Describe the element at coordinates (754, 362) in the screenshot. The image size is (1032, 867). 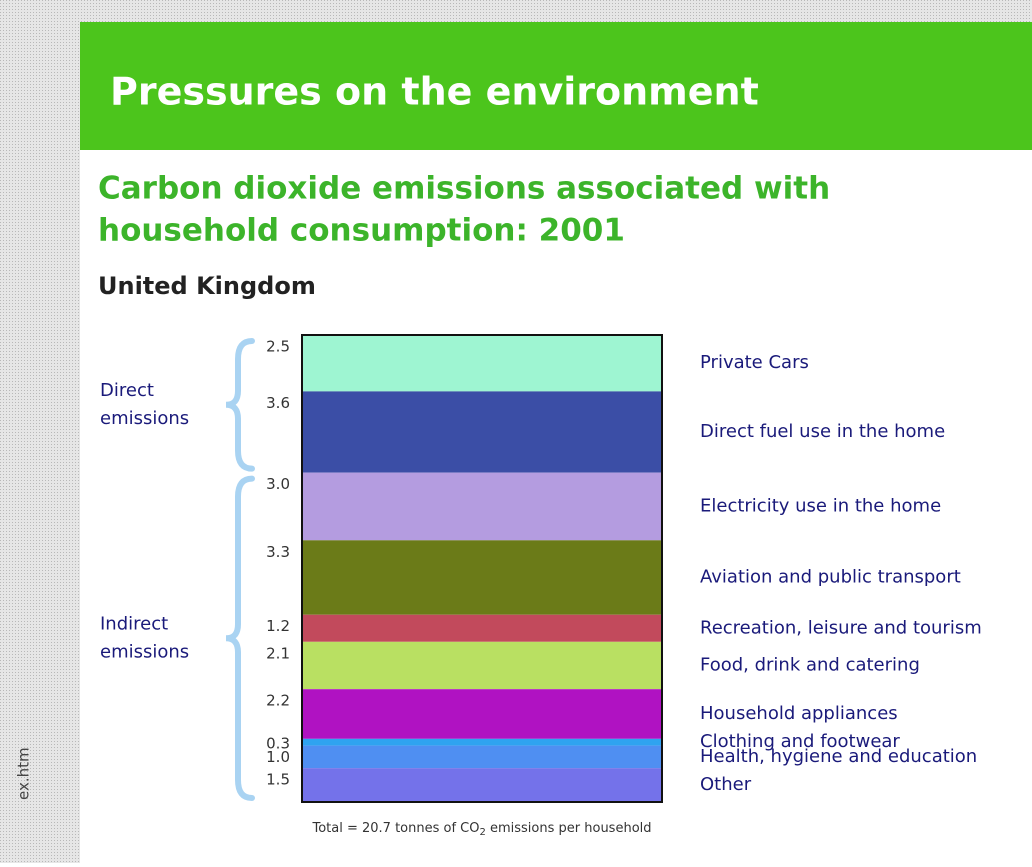
I see `category-label: Private Cars` at that location.